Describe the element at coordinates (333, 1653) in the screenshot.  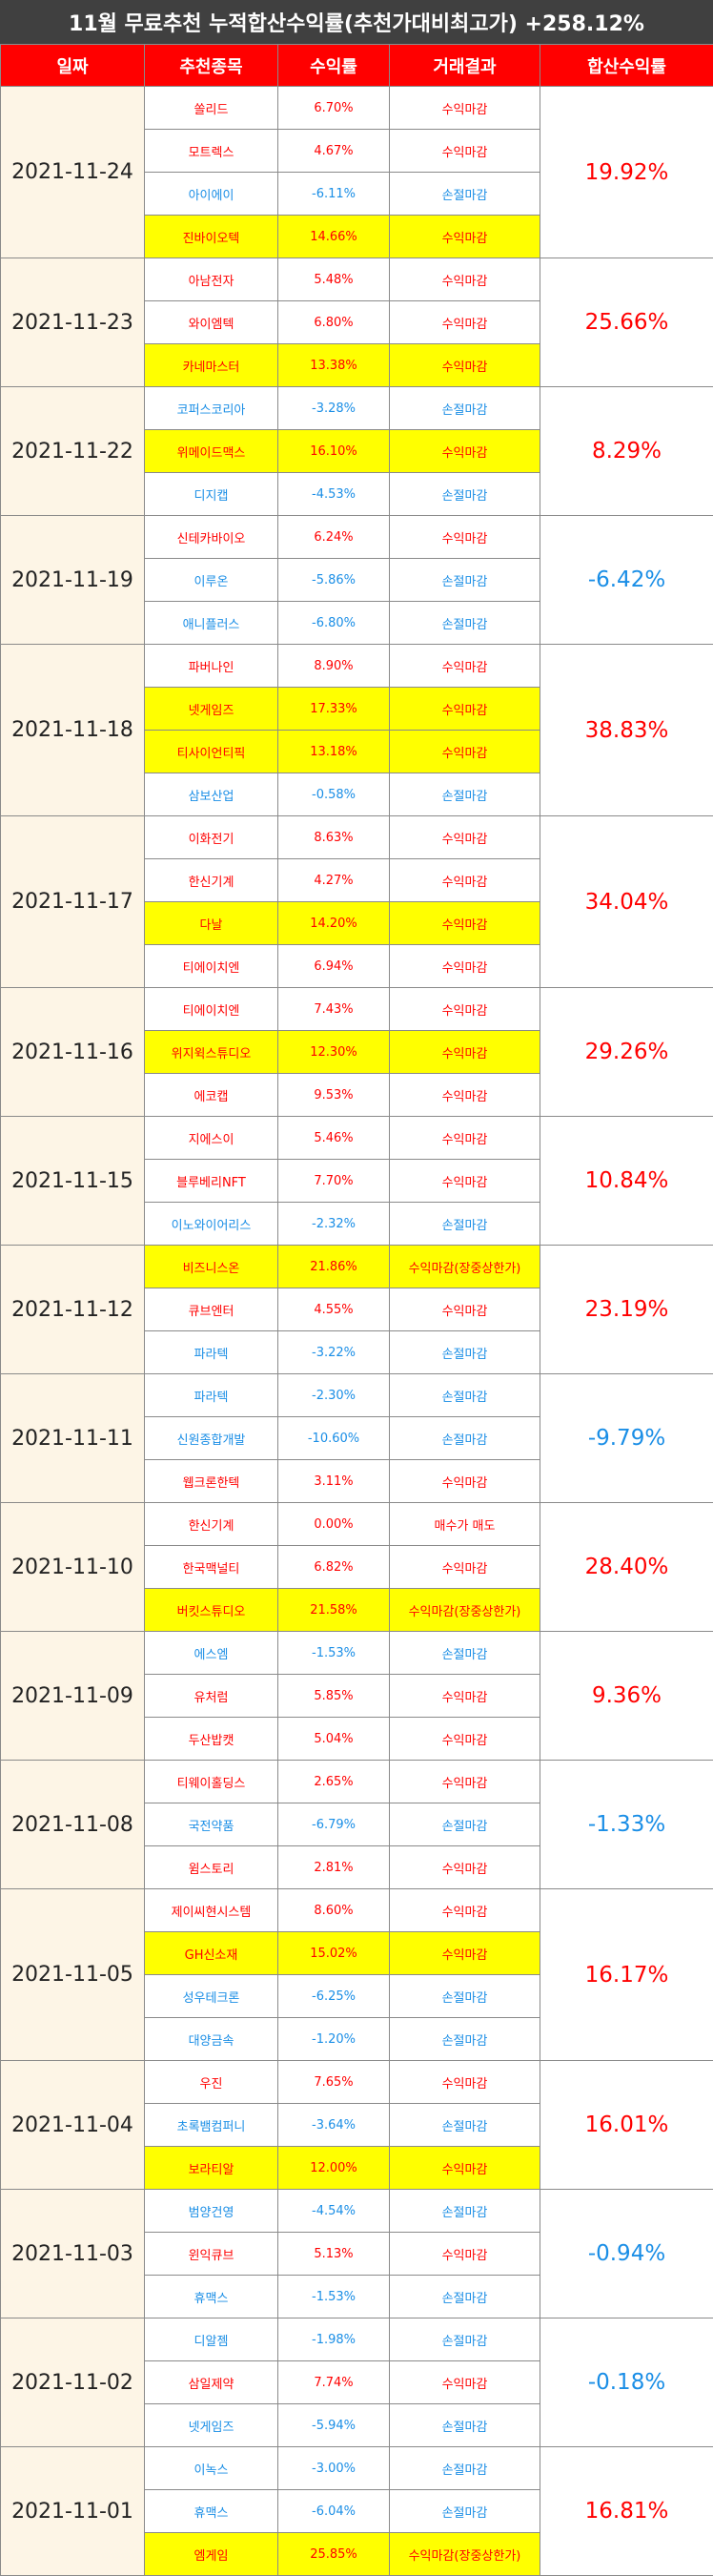
I see `yield-value: -1.53%` at that location.